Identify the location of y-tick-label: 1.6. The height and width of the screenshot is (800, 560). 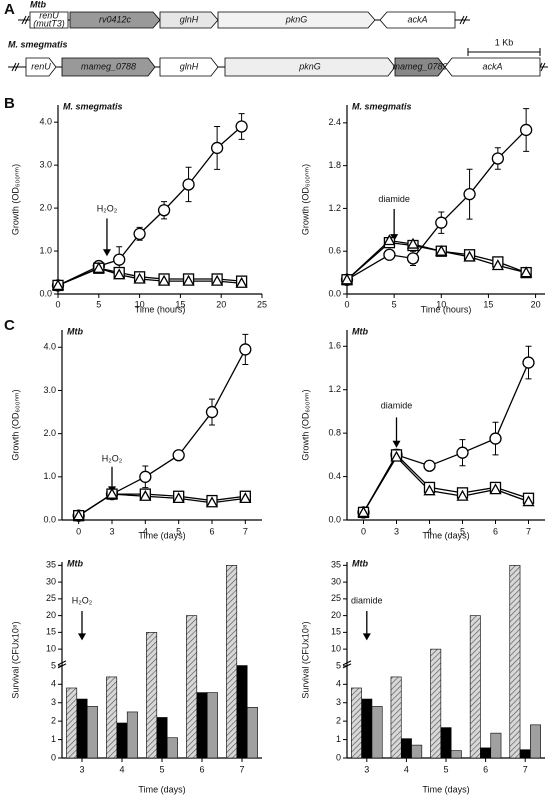
(334, 346).